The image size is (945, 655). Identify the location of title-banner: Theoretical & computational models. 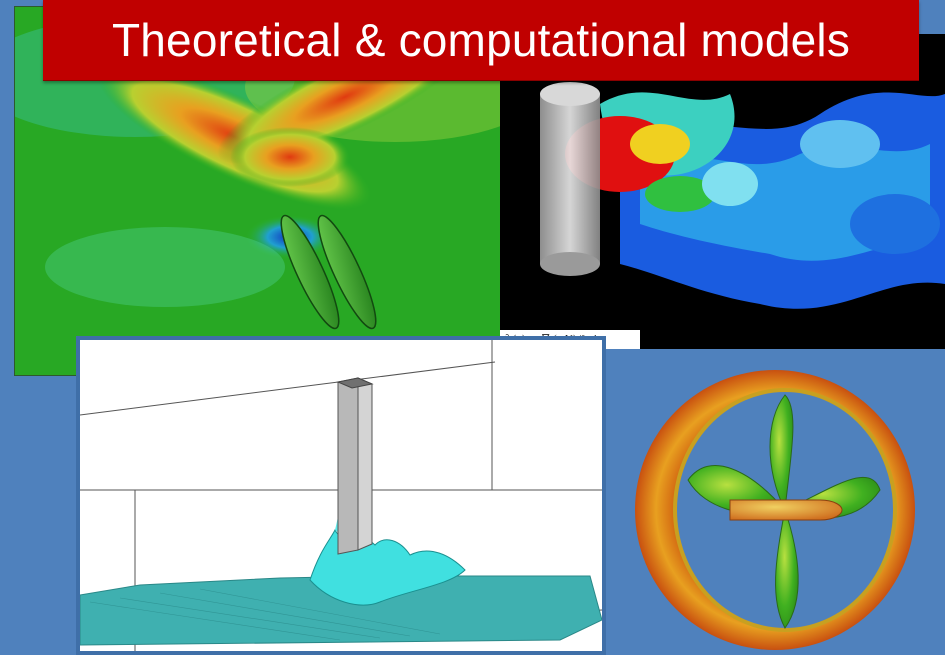
(481, 40).